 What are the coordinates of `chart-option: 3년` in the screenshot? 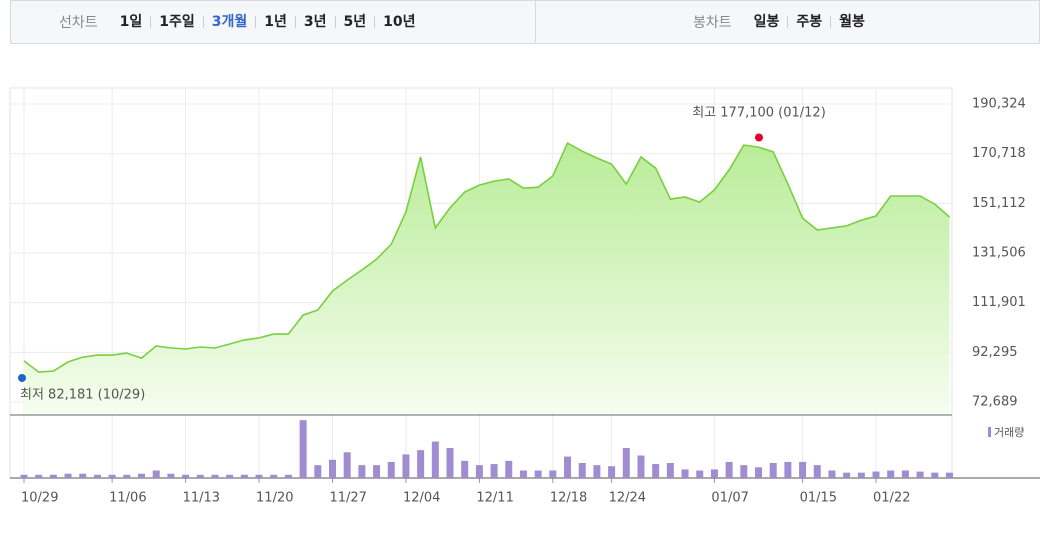 It's located at (314, 22).